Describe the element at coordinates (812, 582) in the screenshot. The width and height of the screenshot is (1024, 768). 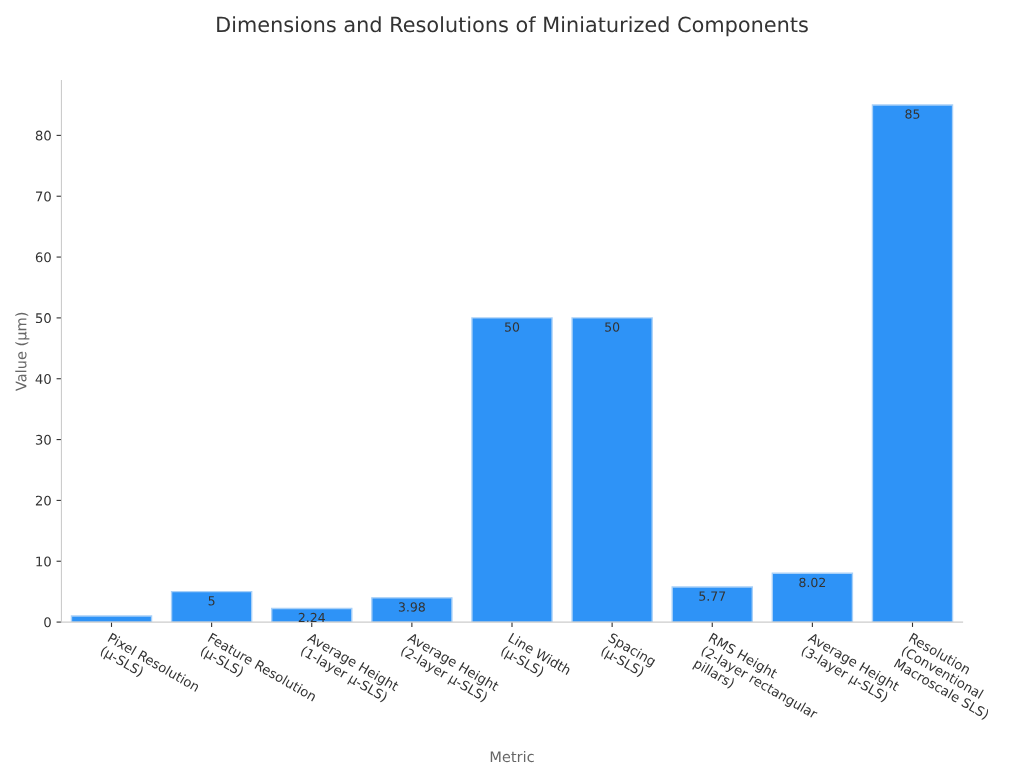
I see `data-label: 8.02` at that location.